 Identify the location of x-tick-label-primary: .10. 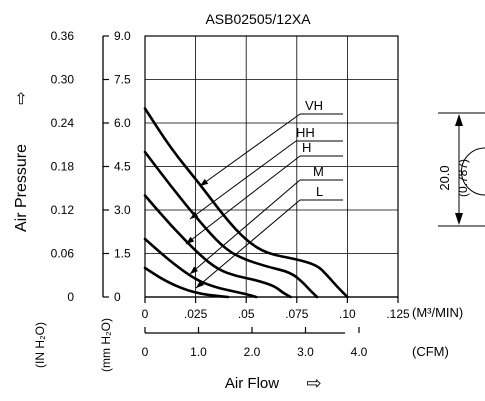
(347, 314).